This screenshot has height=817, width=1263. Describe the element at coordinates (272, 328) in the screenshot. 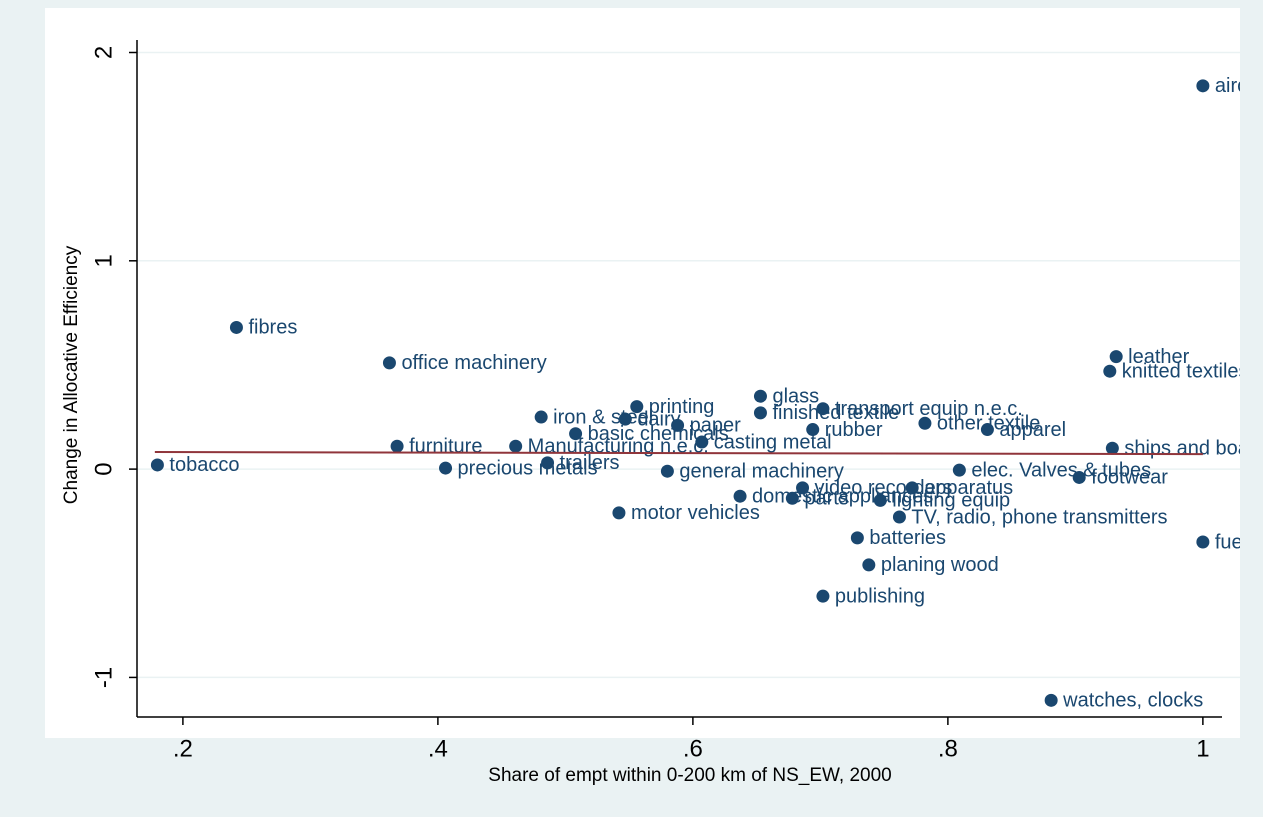

I see `point-label: fibres` at that location.